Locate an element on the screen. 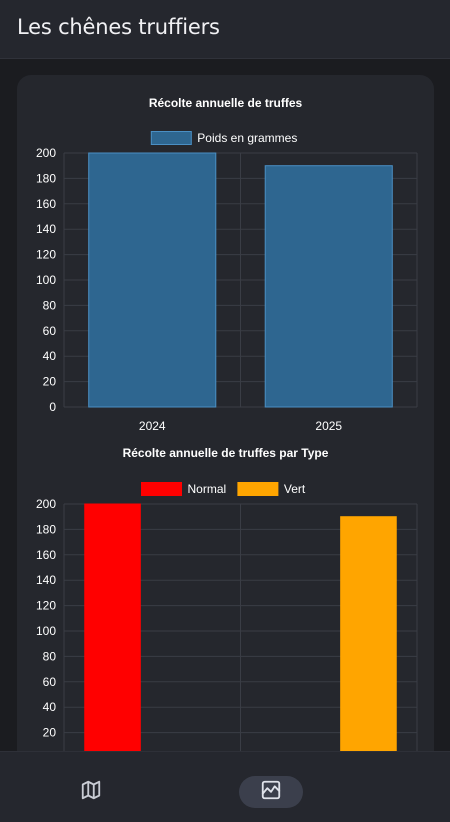 Image resolution: width=450 pixels, height=822 pixels. chart-title: Récolte annuelle de truffes is located at coordinates (226, 103).